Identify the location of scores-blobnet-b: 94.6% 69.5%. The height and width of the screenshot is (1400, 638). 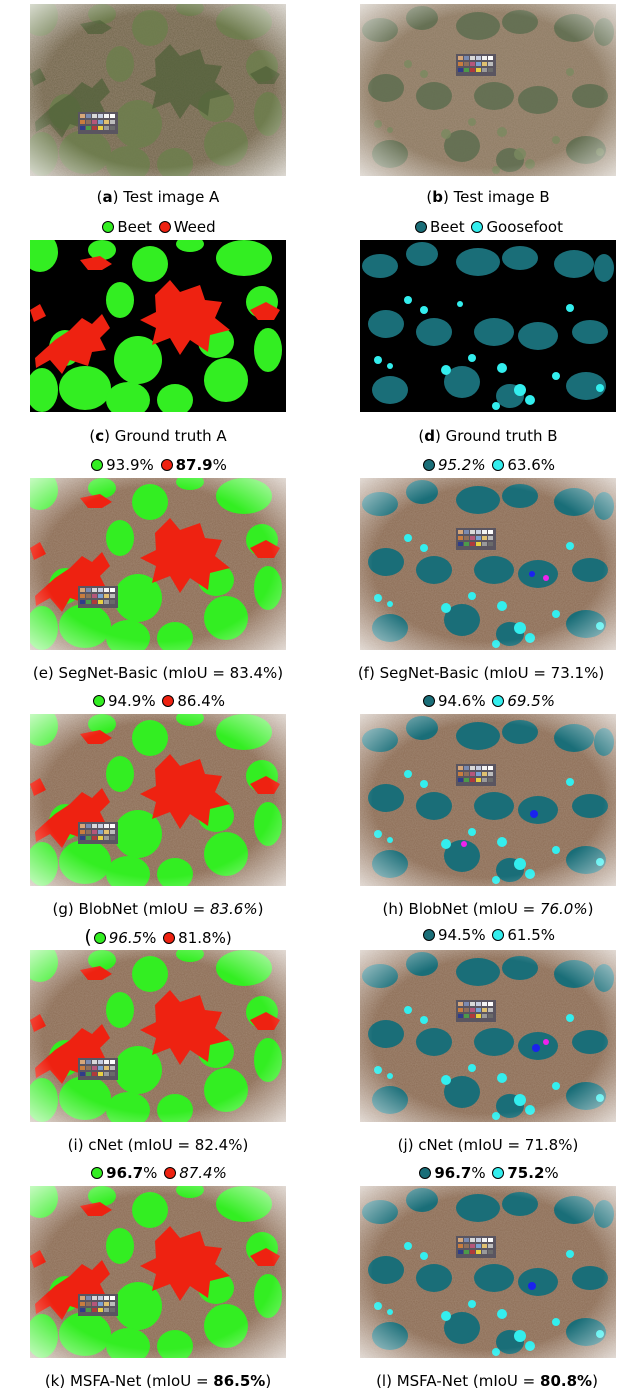
(488, 701).